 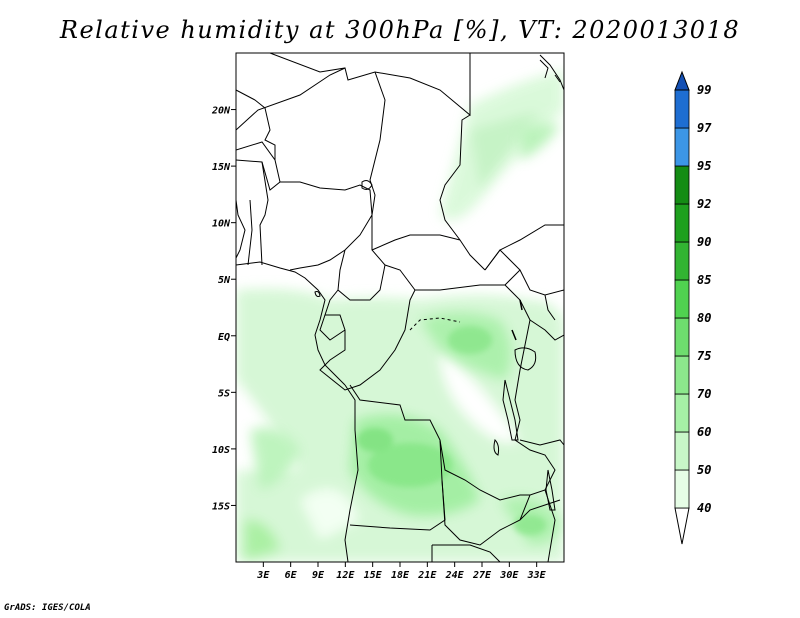 What do you see at coordinates (262, 540) in the screenshot?
I see `humidity-area-southwest` at bounding box center [262, 540].